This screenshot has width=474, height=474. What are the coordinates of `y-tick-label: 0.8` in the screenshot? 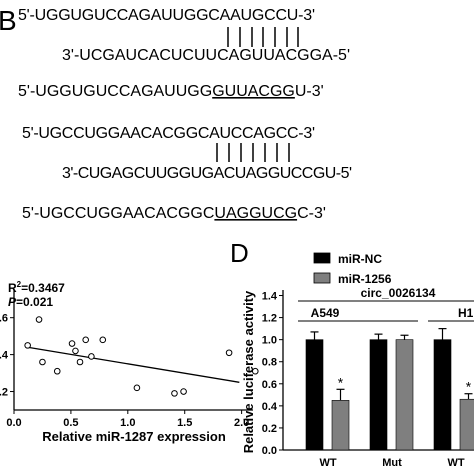 It's located at (269, 363).